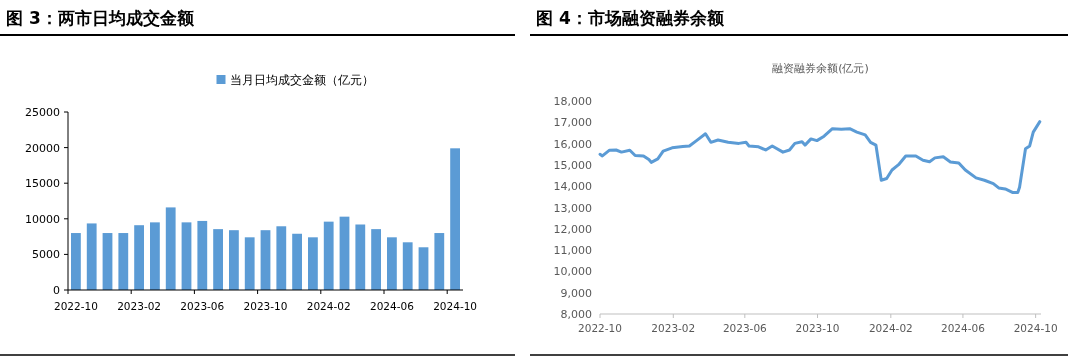 The width and height of the screenshot is (1068, 362). Describe the element at coordinates (820, 68) in the screenshot. I see `chart-subtitle: 融资融券余额(亿元)` at that location.